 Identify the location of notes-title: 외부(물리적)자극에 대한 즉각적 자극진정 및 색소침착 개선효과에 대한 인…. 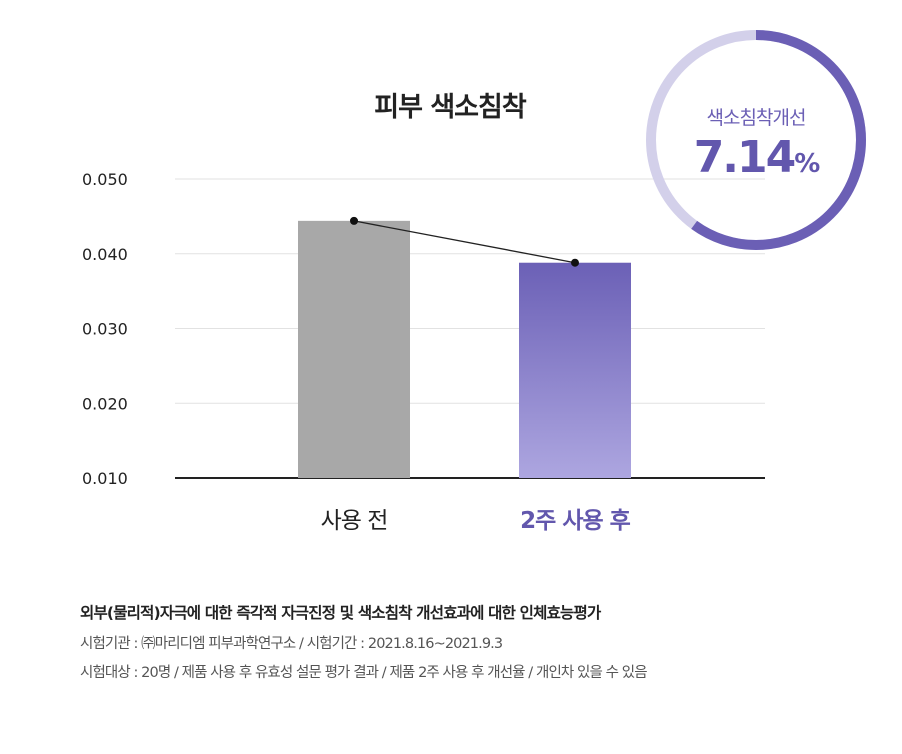
(340, 613).